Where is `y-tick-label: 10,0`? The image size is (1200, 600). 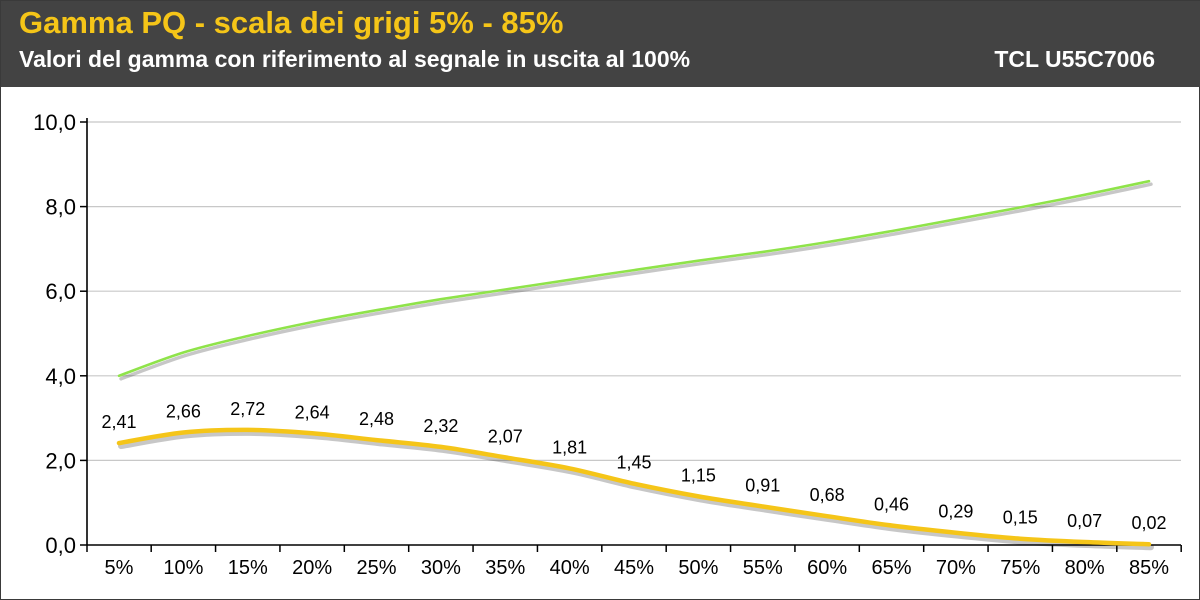
y-tick-label: 10,0 is located at coordinates (54, 122).